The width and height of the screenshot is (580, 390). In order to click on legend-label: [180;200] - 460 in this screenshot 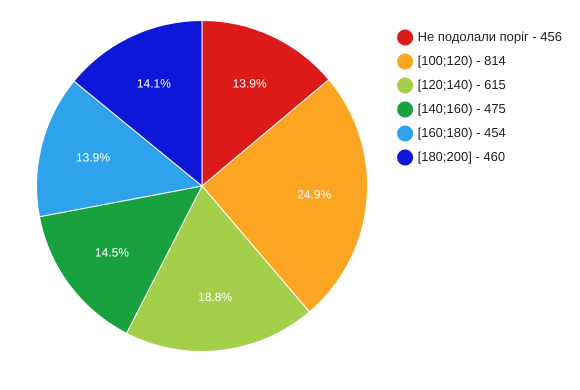, I will do `click(462, 156)`.